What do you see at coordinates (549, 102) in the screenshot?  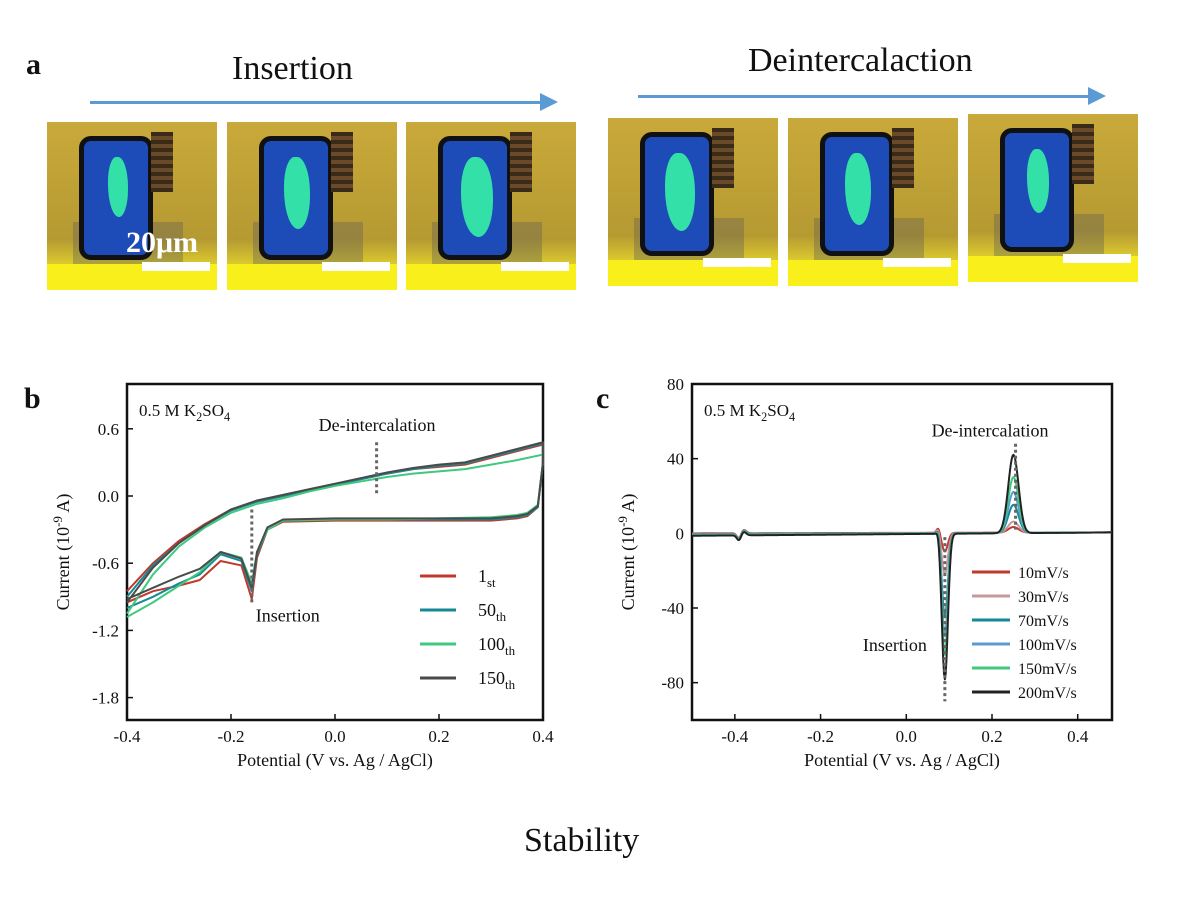 I see `insertion-arrow-head` at bounding box center [549, 102].